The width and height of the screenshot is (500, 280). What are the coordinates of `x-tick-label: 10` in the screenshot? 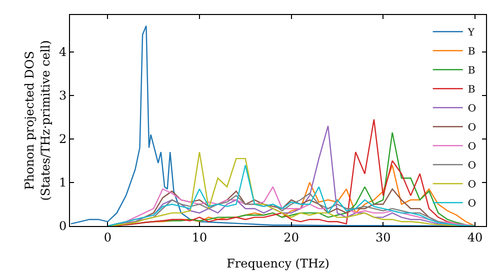 It's located at (200, 237).